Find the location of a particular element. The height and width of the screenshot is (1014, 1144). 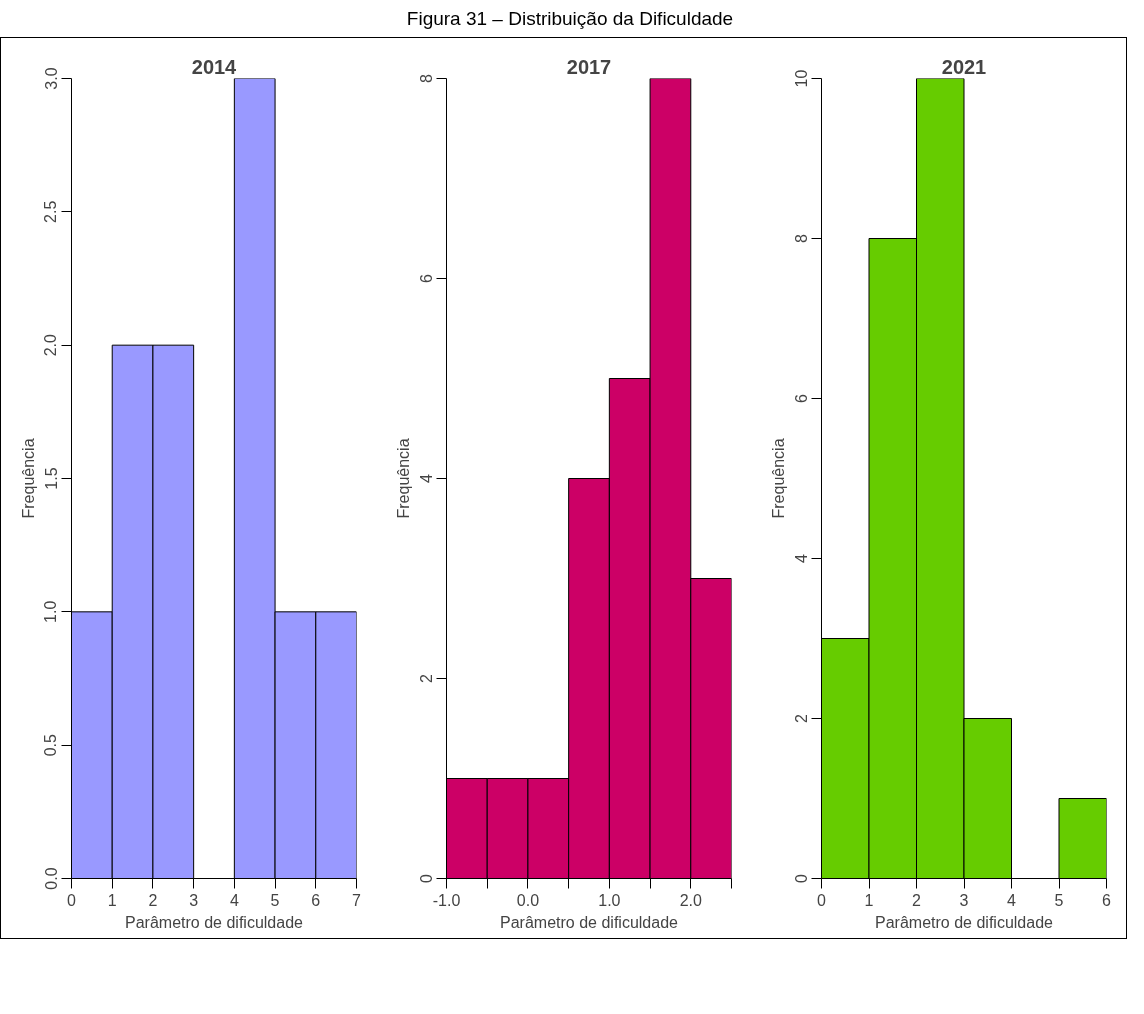

y-tick-label: 0.5 is located at coordinates (51, 745).